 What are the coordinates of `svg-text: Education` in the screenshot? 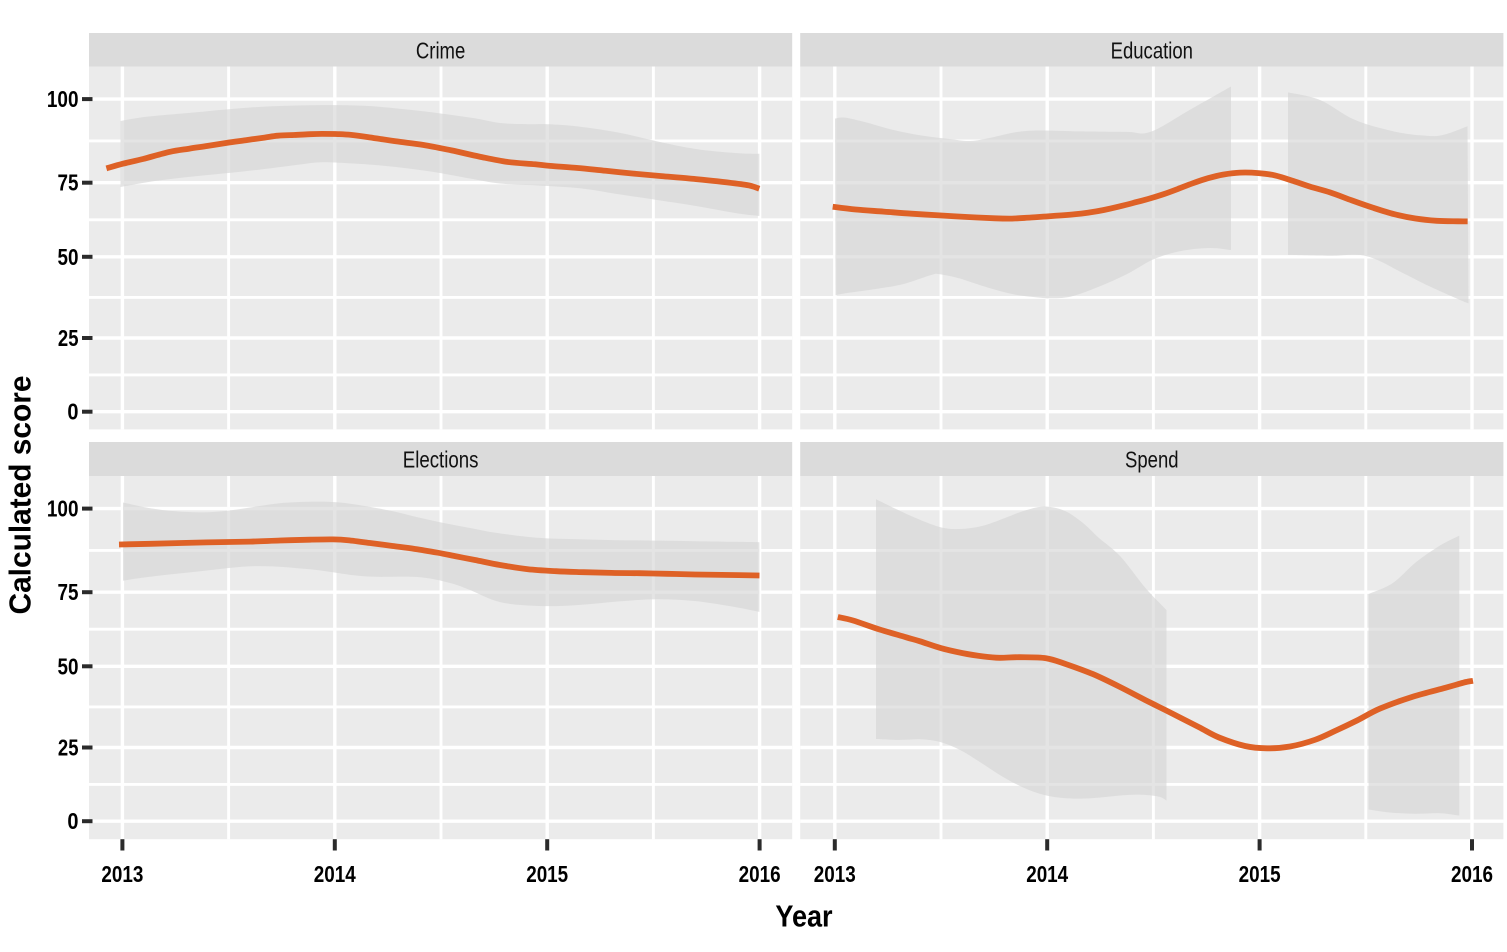 It's located at (1152, 51).